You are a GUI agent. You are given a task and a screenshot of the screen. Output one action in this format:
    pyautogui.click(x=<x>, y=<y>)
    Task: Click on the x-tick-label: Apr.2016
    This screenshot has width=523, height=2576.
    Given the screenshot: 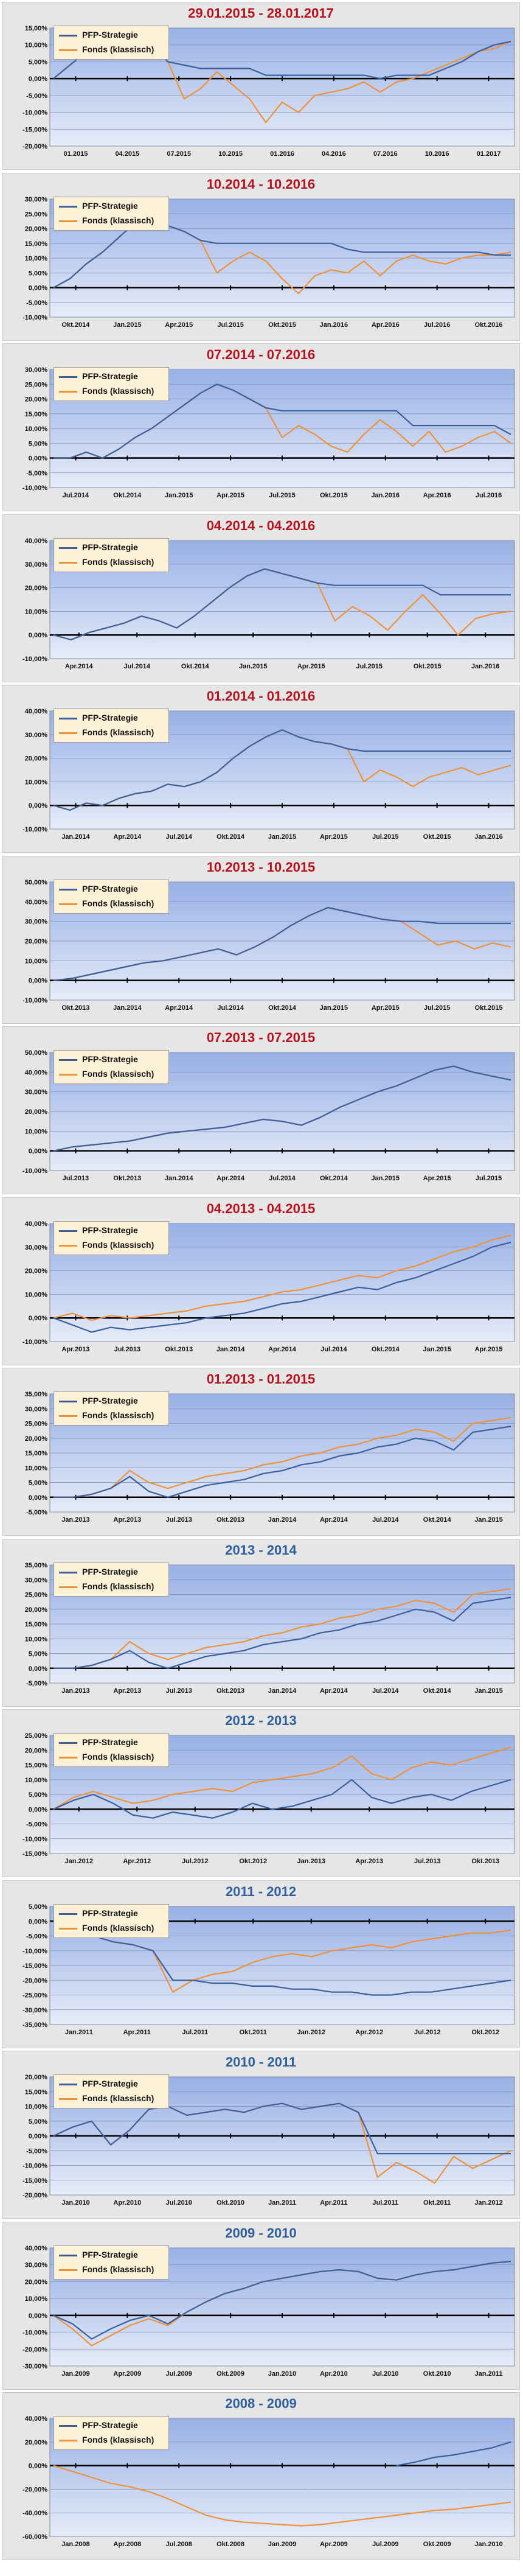 What is the action you would take?
    pyautogui.click(x=386, y=325)
    